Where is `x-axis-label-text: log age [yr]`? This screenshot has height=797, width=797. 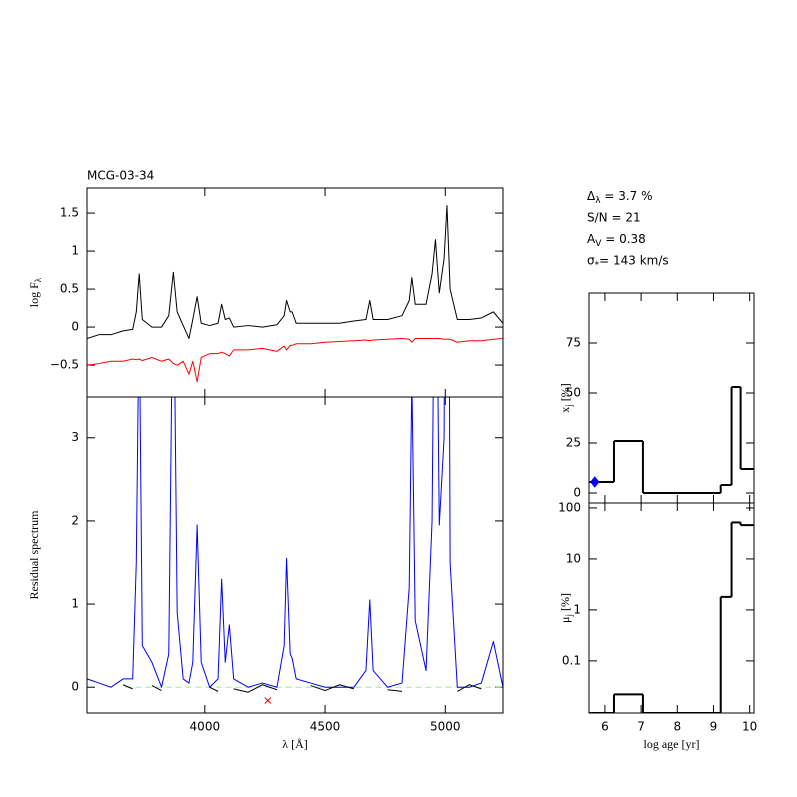
x-axis-label-text: log age [yr] is located at coordinates (672, 744).